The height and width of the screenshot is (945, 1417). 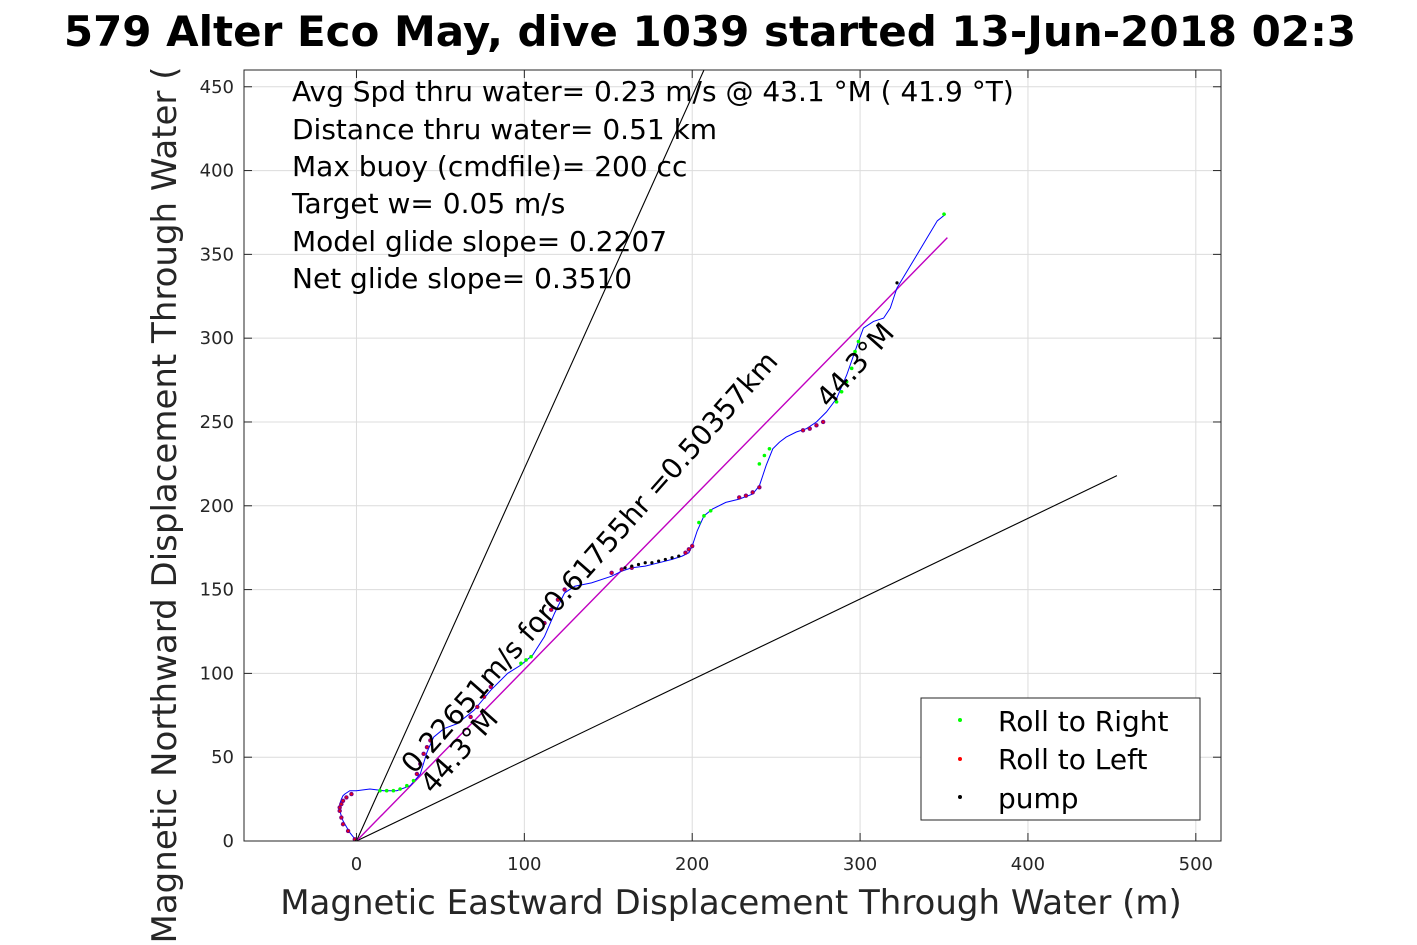 What do you see at coordinates (692, 864) in the screenshot?
I see `x-tick-label: 200` at bounding box center [692, 864].